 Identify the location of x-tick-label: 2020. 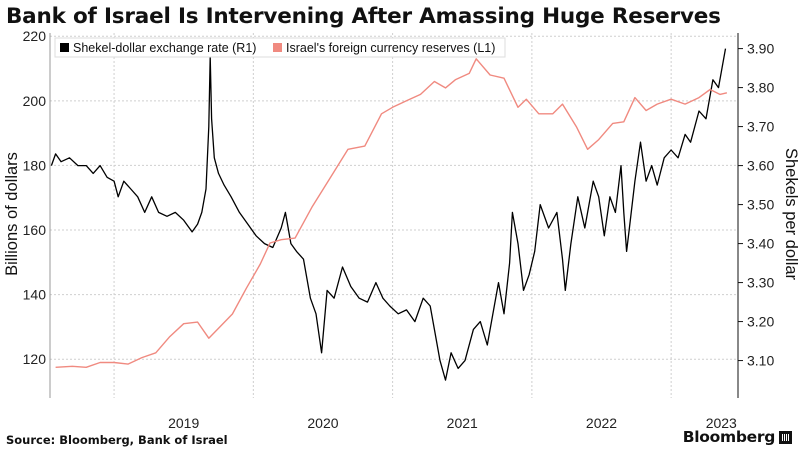
(322, 423).